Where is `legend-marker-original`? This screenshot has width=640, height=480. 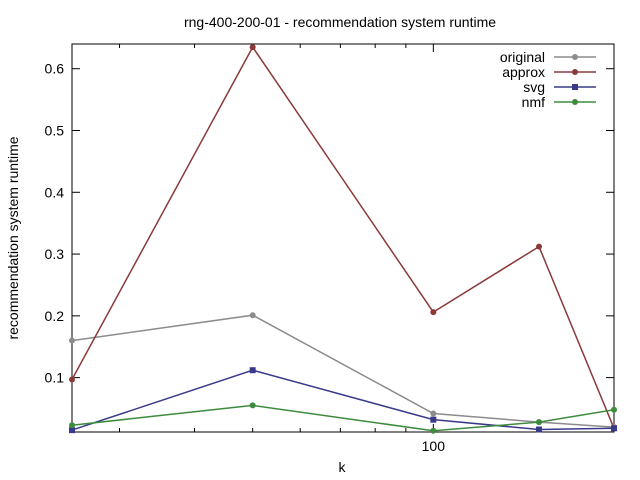
legend-marker-original is located at coordinates (575, 57).